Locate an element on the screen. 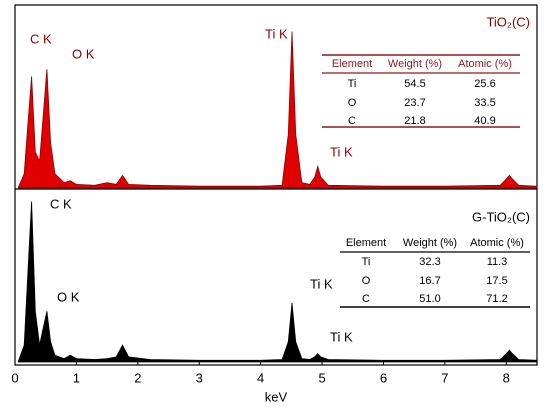 The width and height of the screenshot is (550, 409). table-cell: 54.5 is located at coordinates (414, 84).